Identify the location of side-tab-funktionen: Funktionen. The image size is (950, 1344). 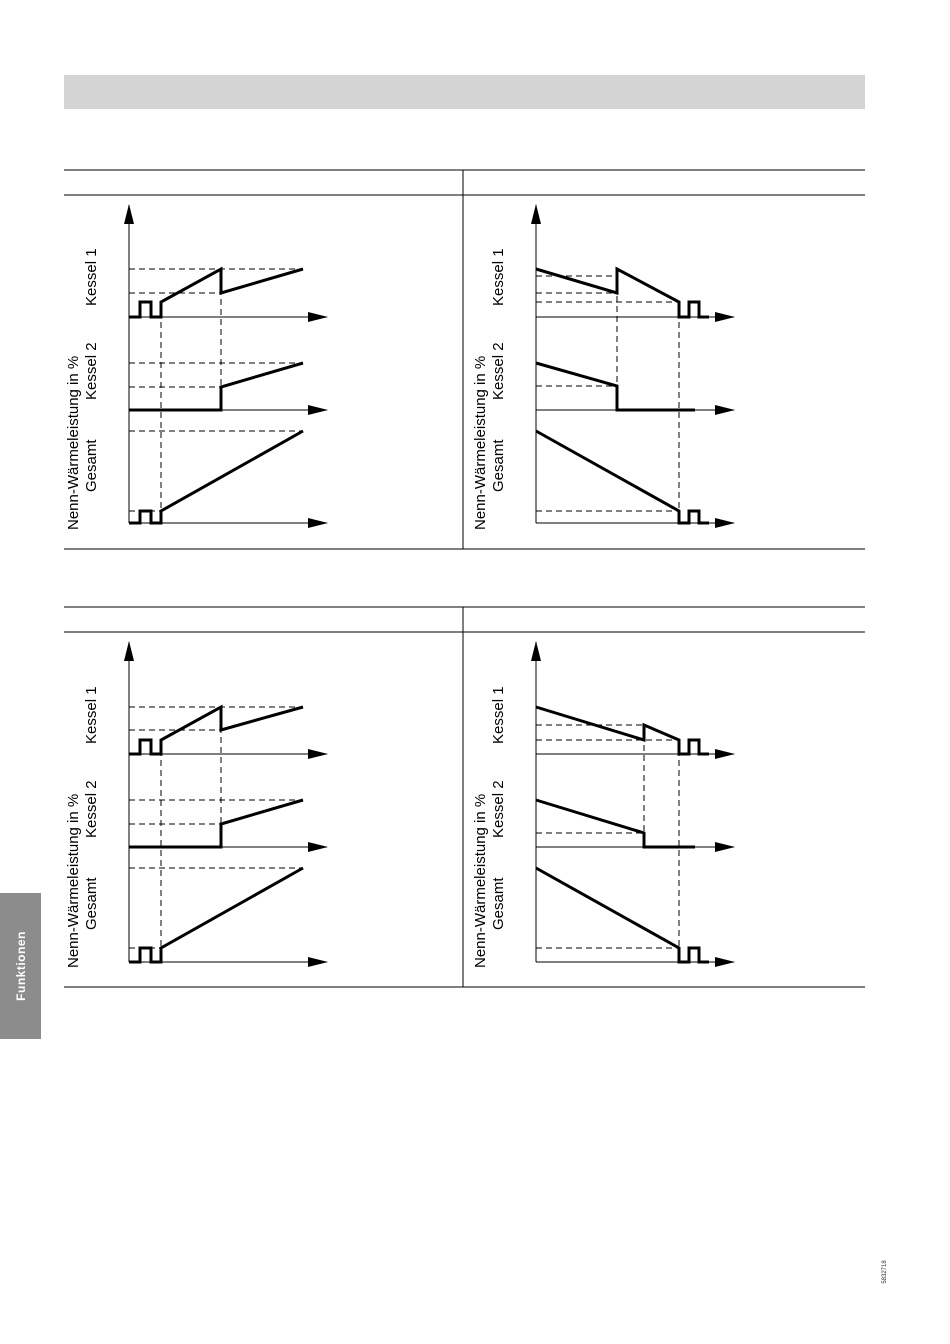
(20, 966).